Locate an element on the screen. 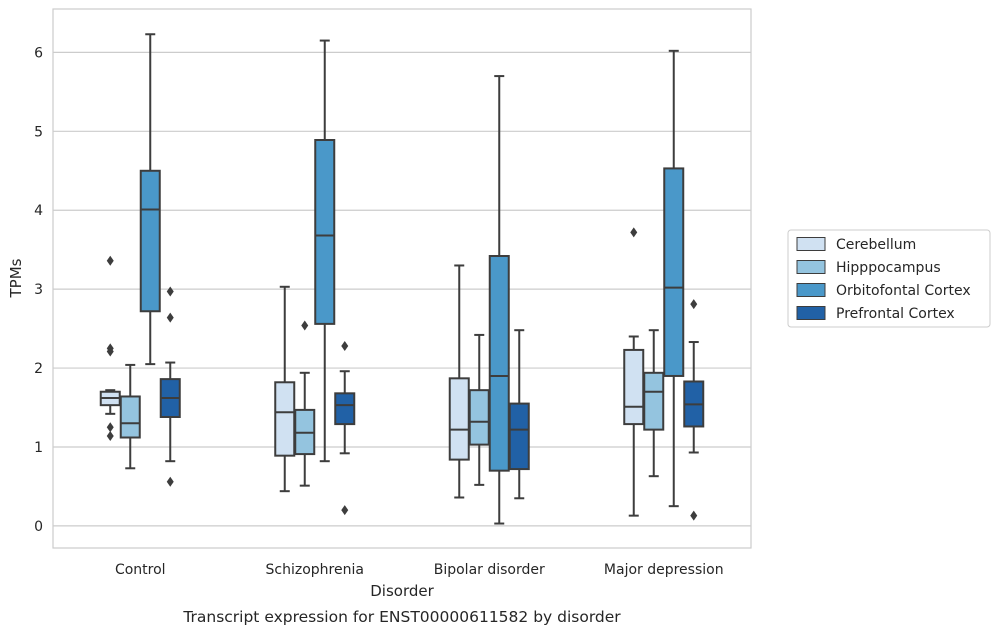 Image resolution: width=999 pixels, height=634 pixels. y-tick-label: 3 is located at coordinates (38, 290).